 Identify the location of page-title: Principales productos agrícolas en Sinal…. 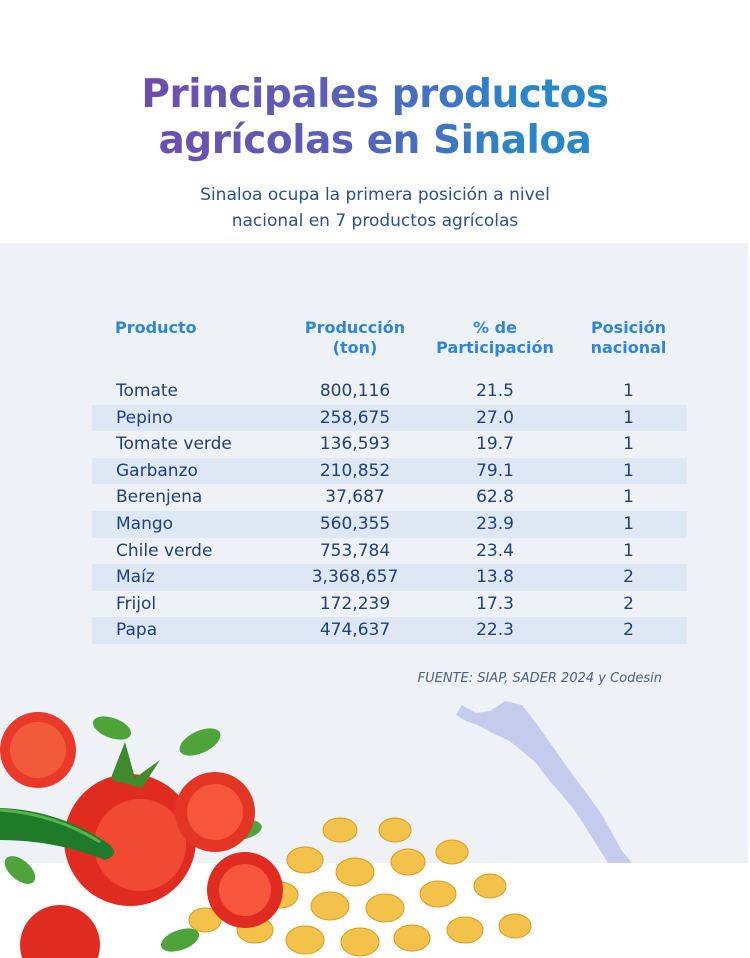
(375, 118).